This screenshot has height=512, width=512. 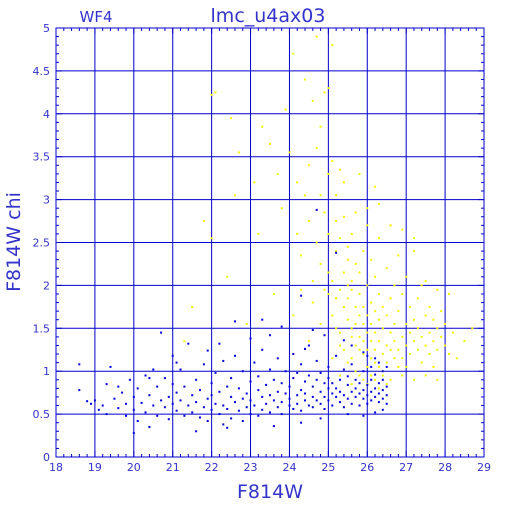 I want to click on x-tick-label: 19, so click(x=95, y=467).